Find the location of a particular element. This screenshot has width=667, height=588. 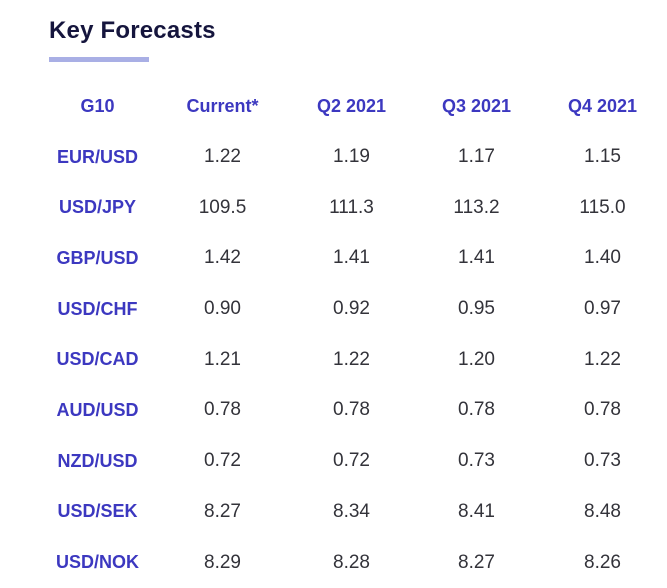

value-cell: 8.34 is located at coordinates (351, 511).